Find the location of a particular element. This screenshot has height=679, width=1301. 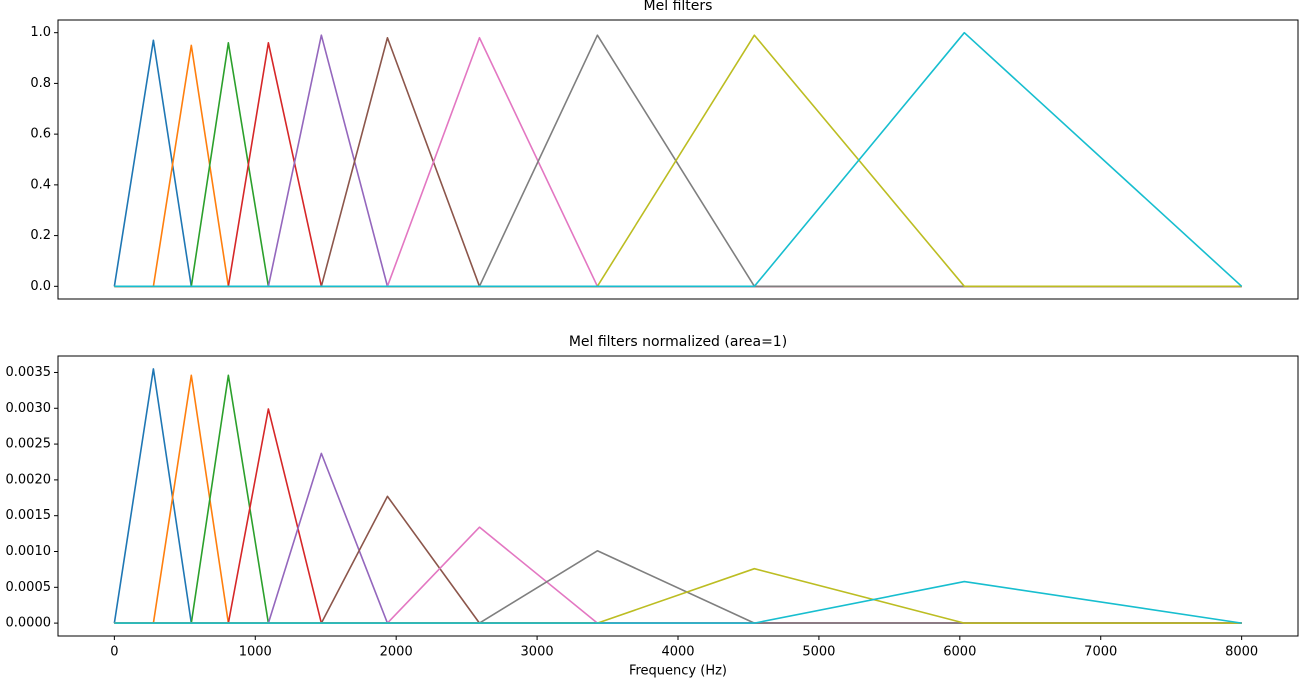

y-tick-label: 0.0025 is located at coordinates (29, 444).